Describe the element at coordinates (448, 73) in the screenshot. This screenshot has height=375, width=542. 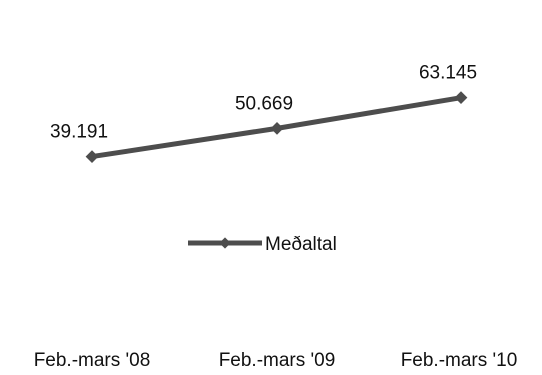
I see `data-label: 63.145` at that location.